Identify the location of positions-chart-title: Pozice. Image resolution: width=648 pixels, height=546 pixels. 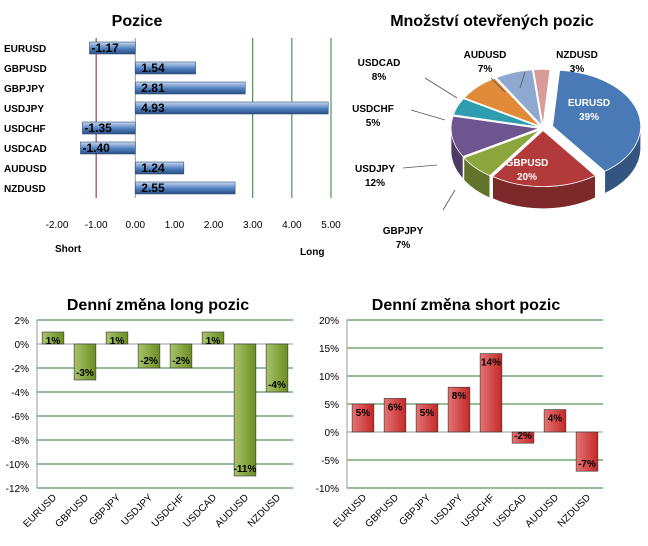
(137, 21).